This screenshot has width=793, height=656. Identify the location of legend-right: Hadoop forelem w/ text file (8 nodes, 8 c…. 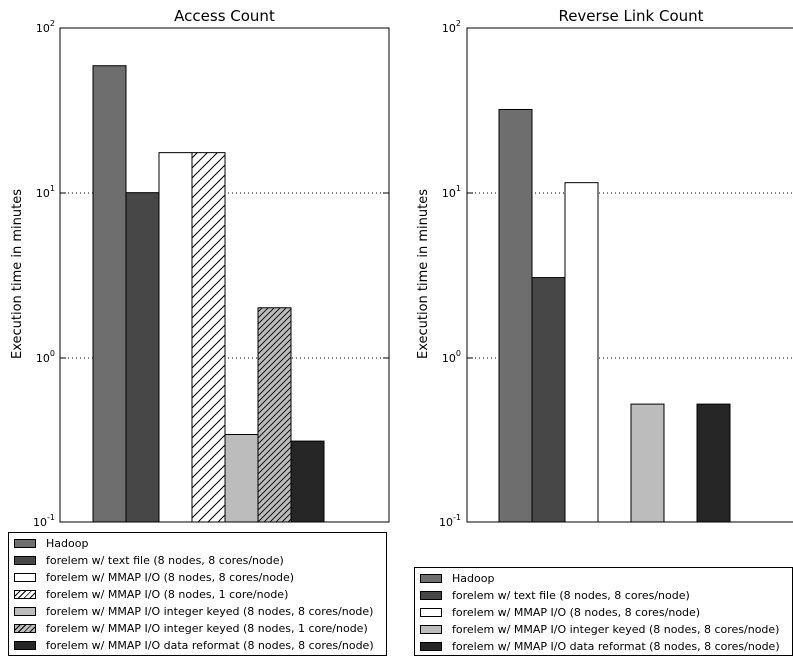
(603, 611).